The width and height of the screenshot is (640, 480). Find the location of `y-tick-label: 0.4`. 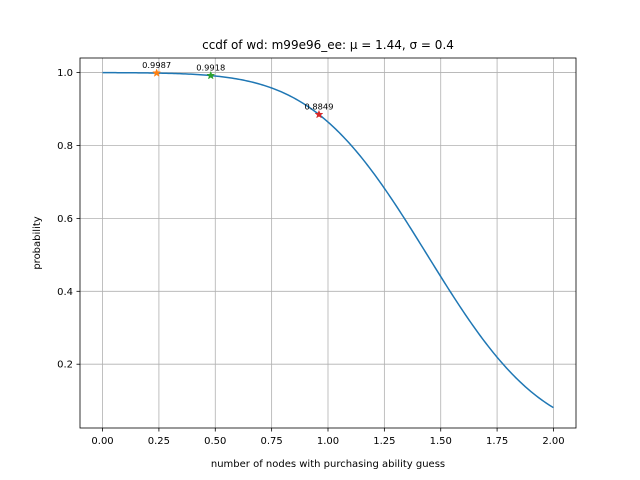

y-tick-label: 0.4 is located at coordinates (65, 292).